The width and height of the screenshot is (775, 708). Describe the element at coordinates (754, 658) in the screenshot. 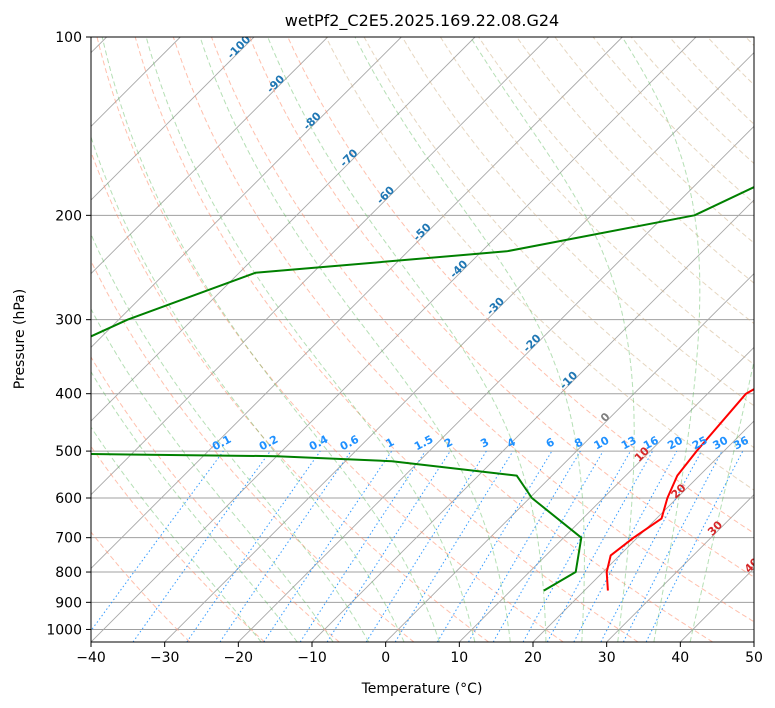

I see `x-tick-label: 50` at that location.